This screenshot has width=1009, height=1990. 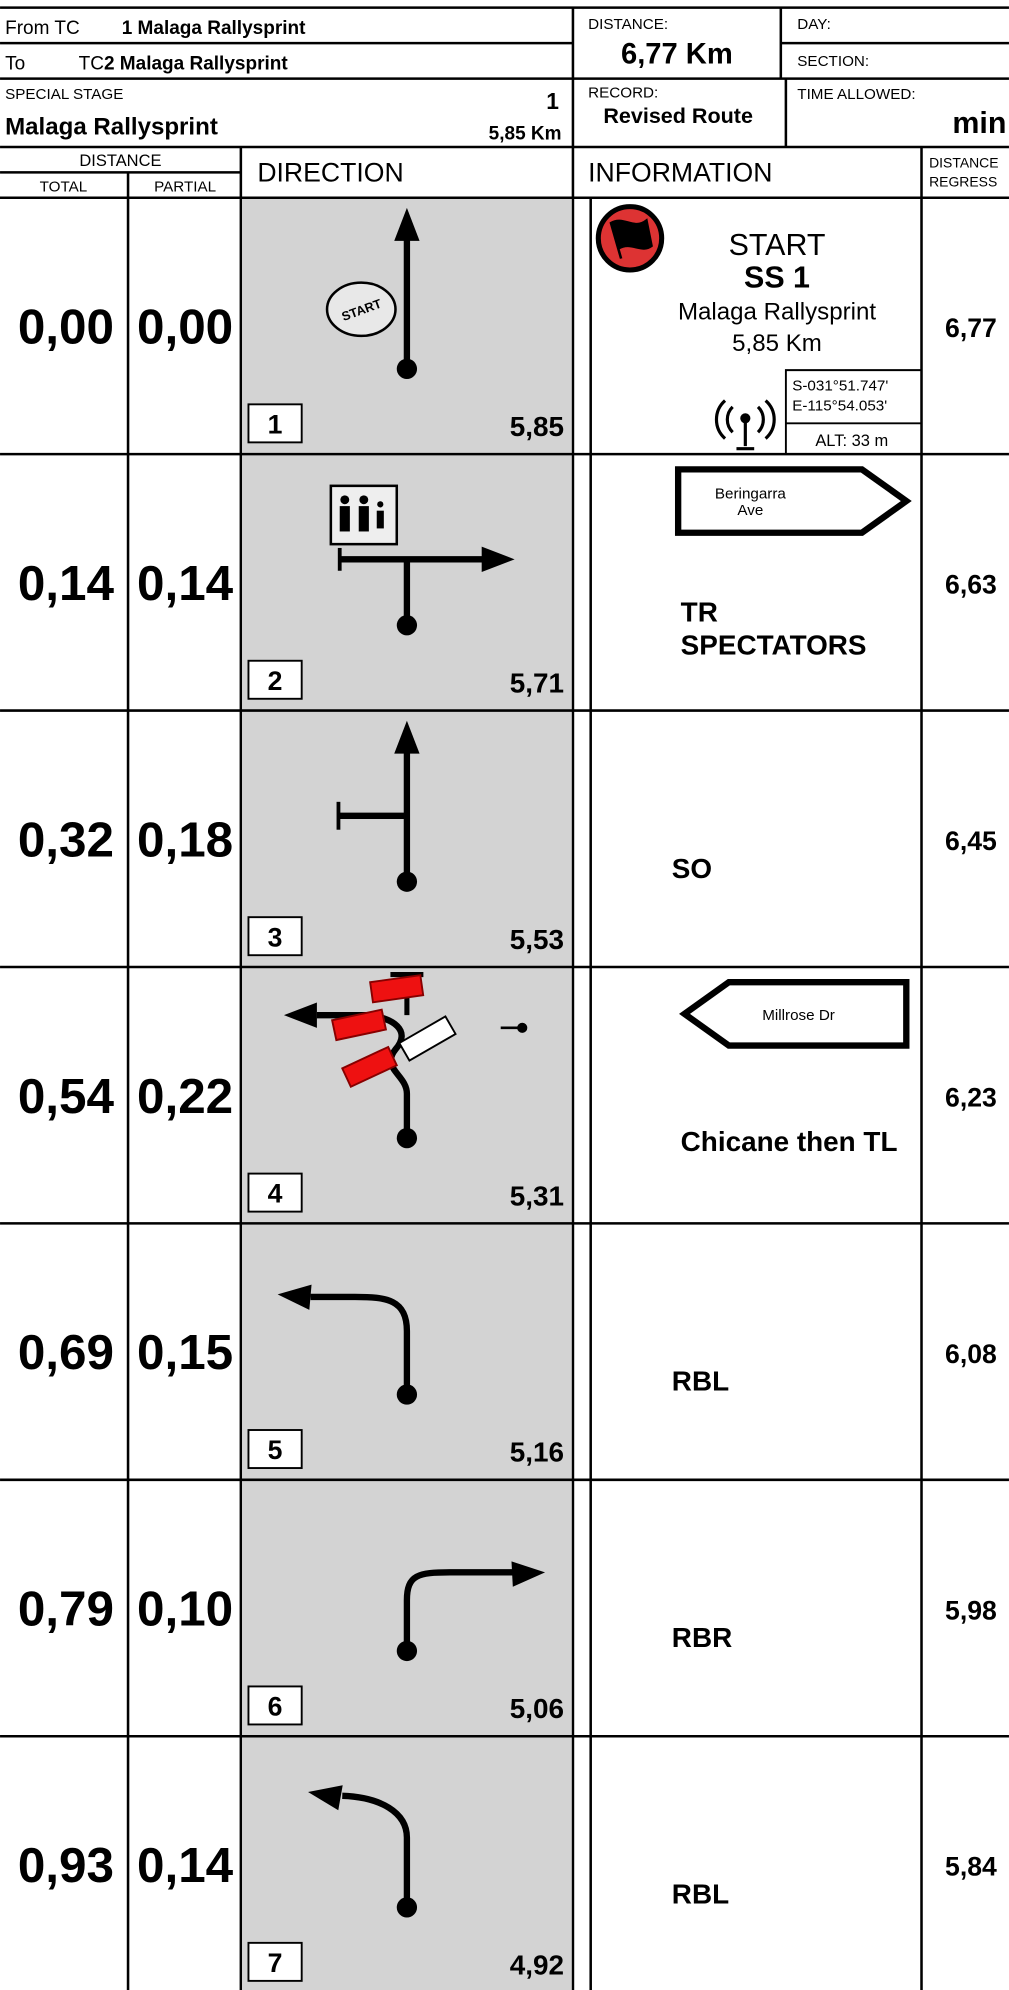 What do you see at coordinates (678, 116) in the screenshot?
I see `record-value: Revised Route` at bounding box center [678, 116].